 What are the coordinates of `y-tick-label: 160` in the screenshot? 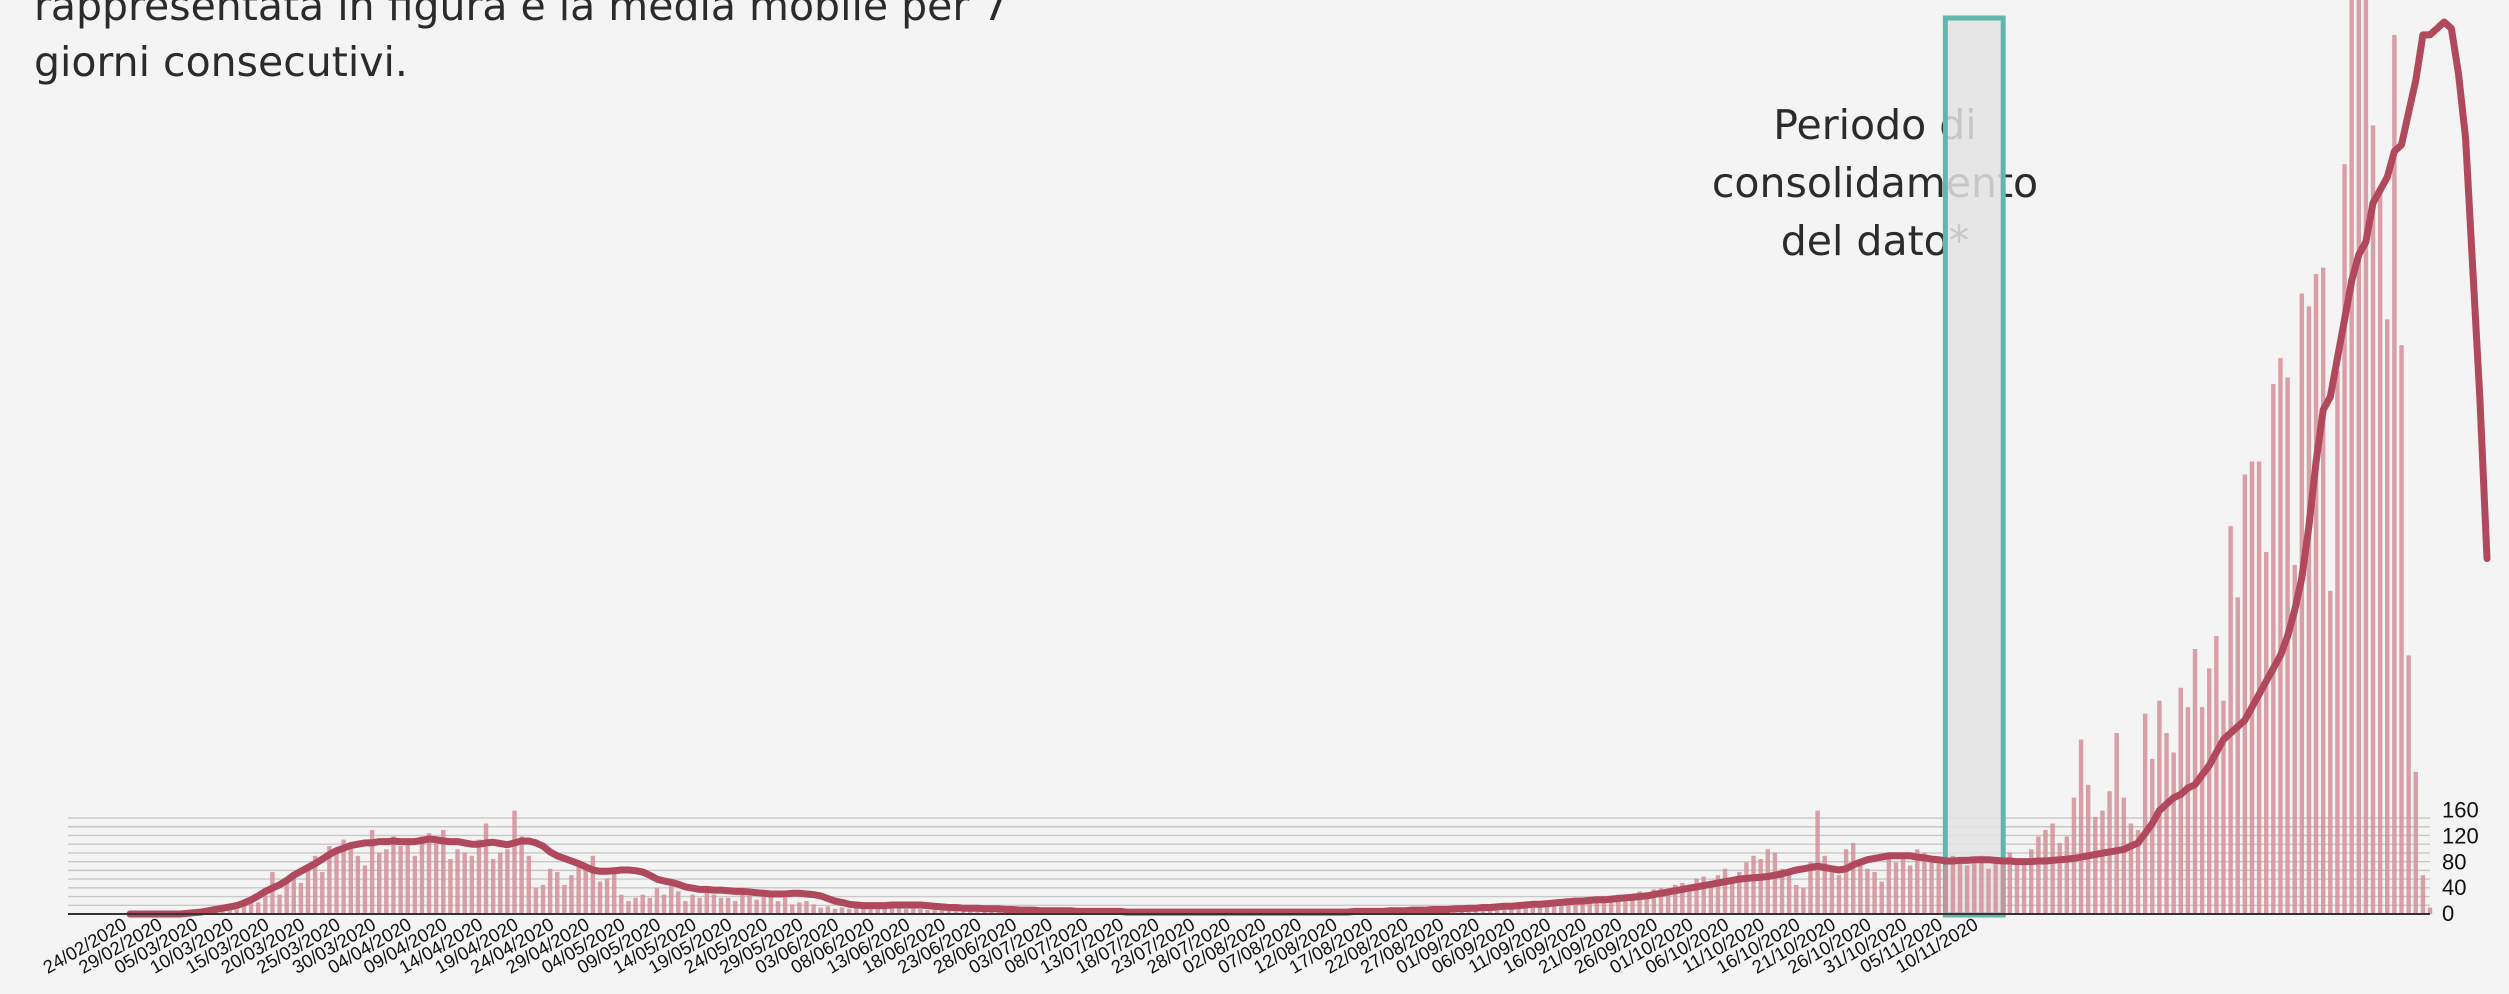 It's located at (2460, 810).